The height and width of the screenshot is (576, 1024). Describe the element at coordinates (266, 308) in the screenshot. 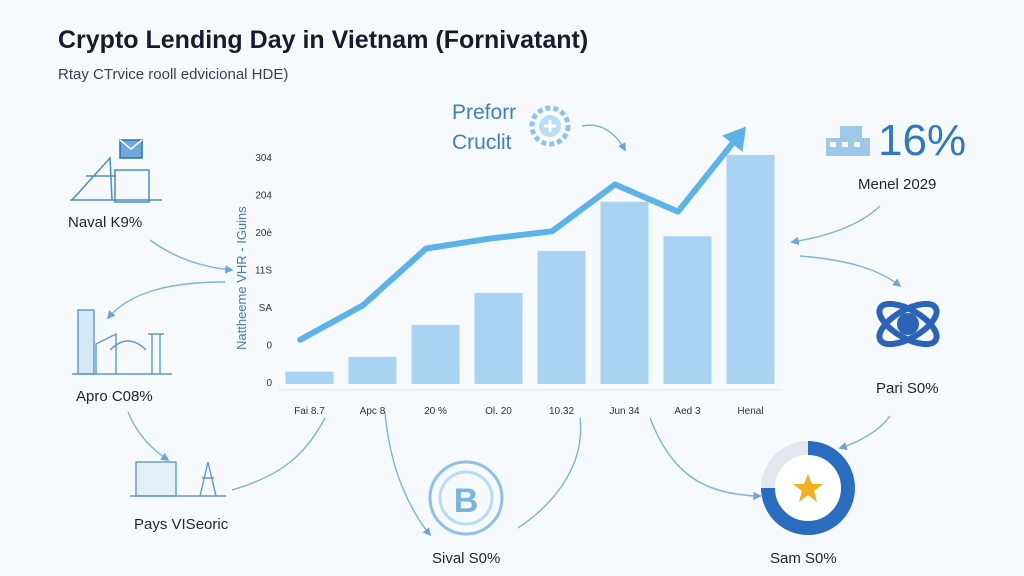

I see `y-tick-label-2: SA` at that location.